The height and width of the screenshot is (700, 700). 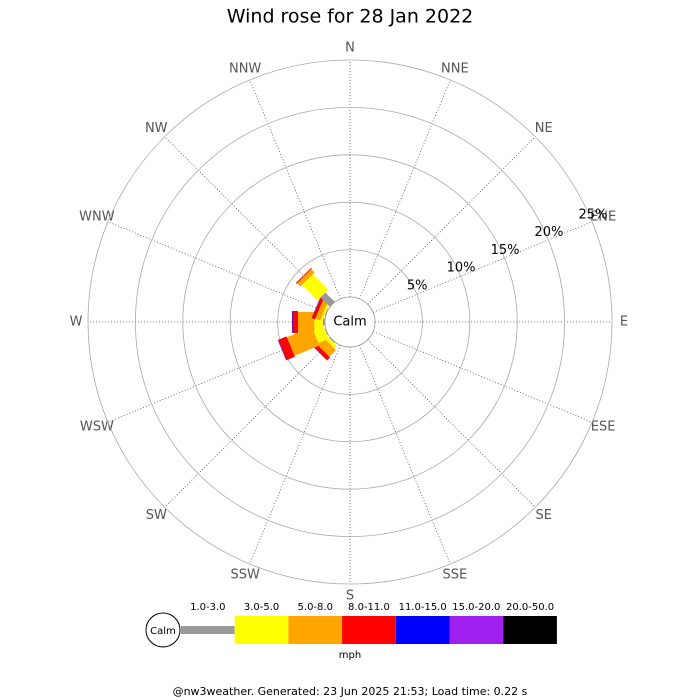 I want to click on legend-calm-label: Calm, so click(x=163, y=631).